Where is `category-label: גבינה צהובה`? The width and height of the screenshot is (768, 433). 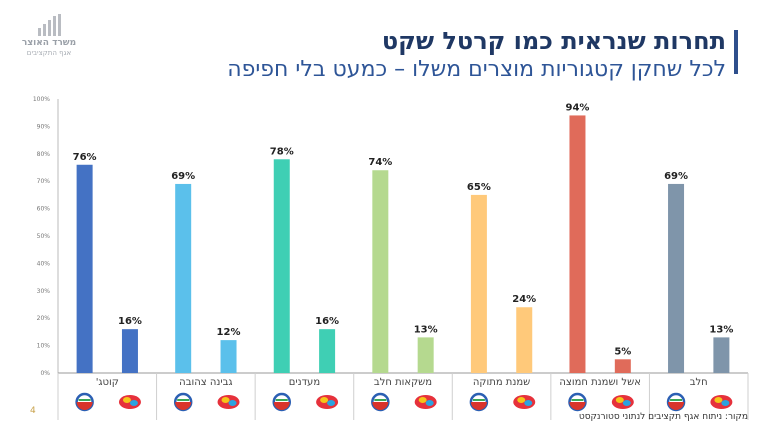 category-label: גבינה צהובה is located at coordinates (205, 382).